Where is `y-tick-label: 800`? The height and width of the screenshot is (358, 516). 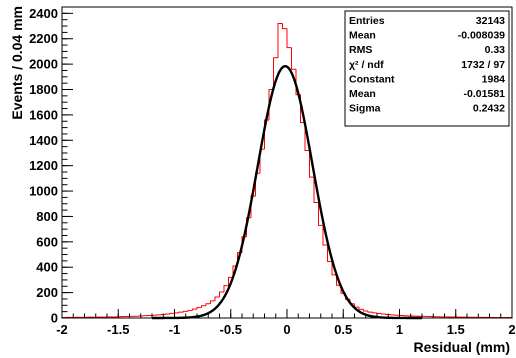
y-tick-label: 800 is located at coordinates (47, 216).